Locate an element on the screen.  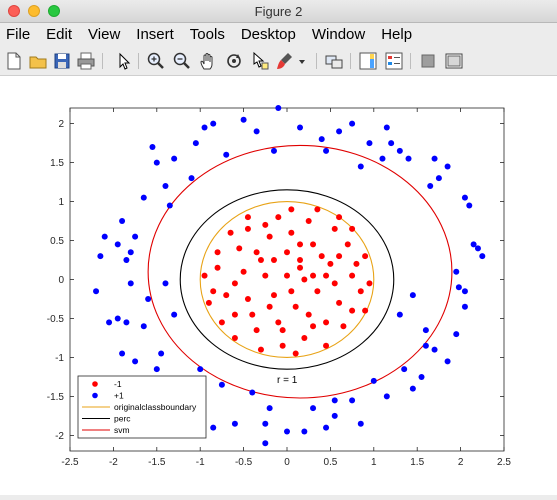
colorbar-icon is located at coordinates (368, 61).